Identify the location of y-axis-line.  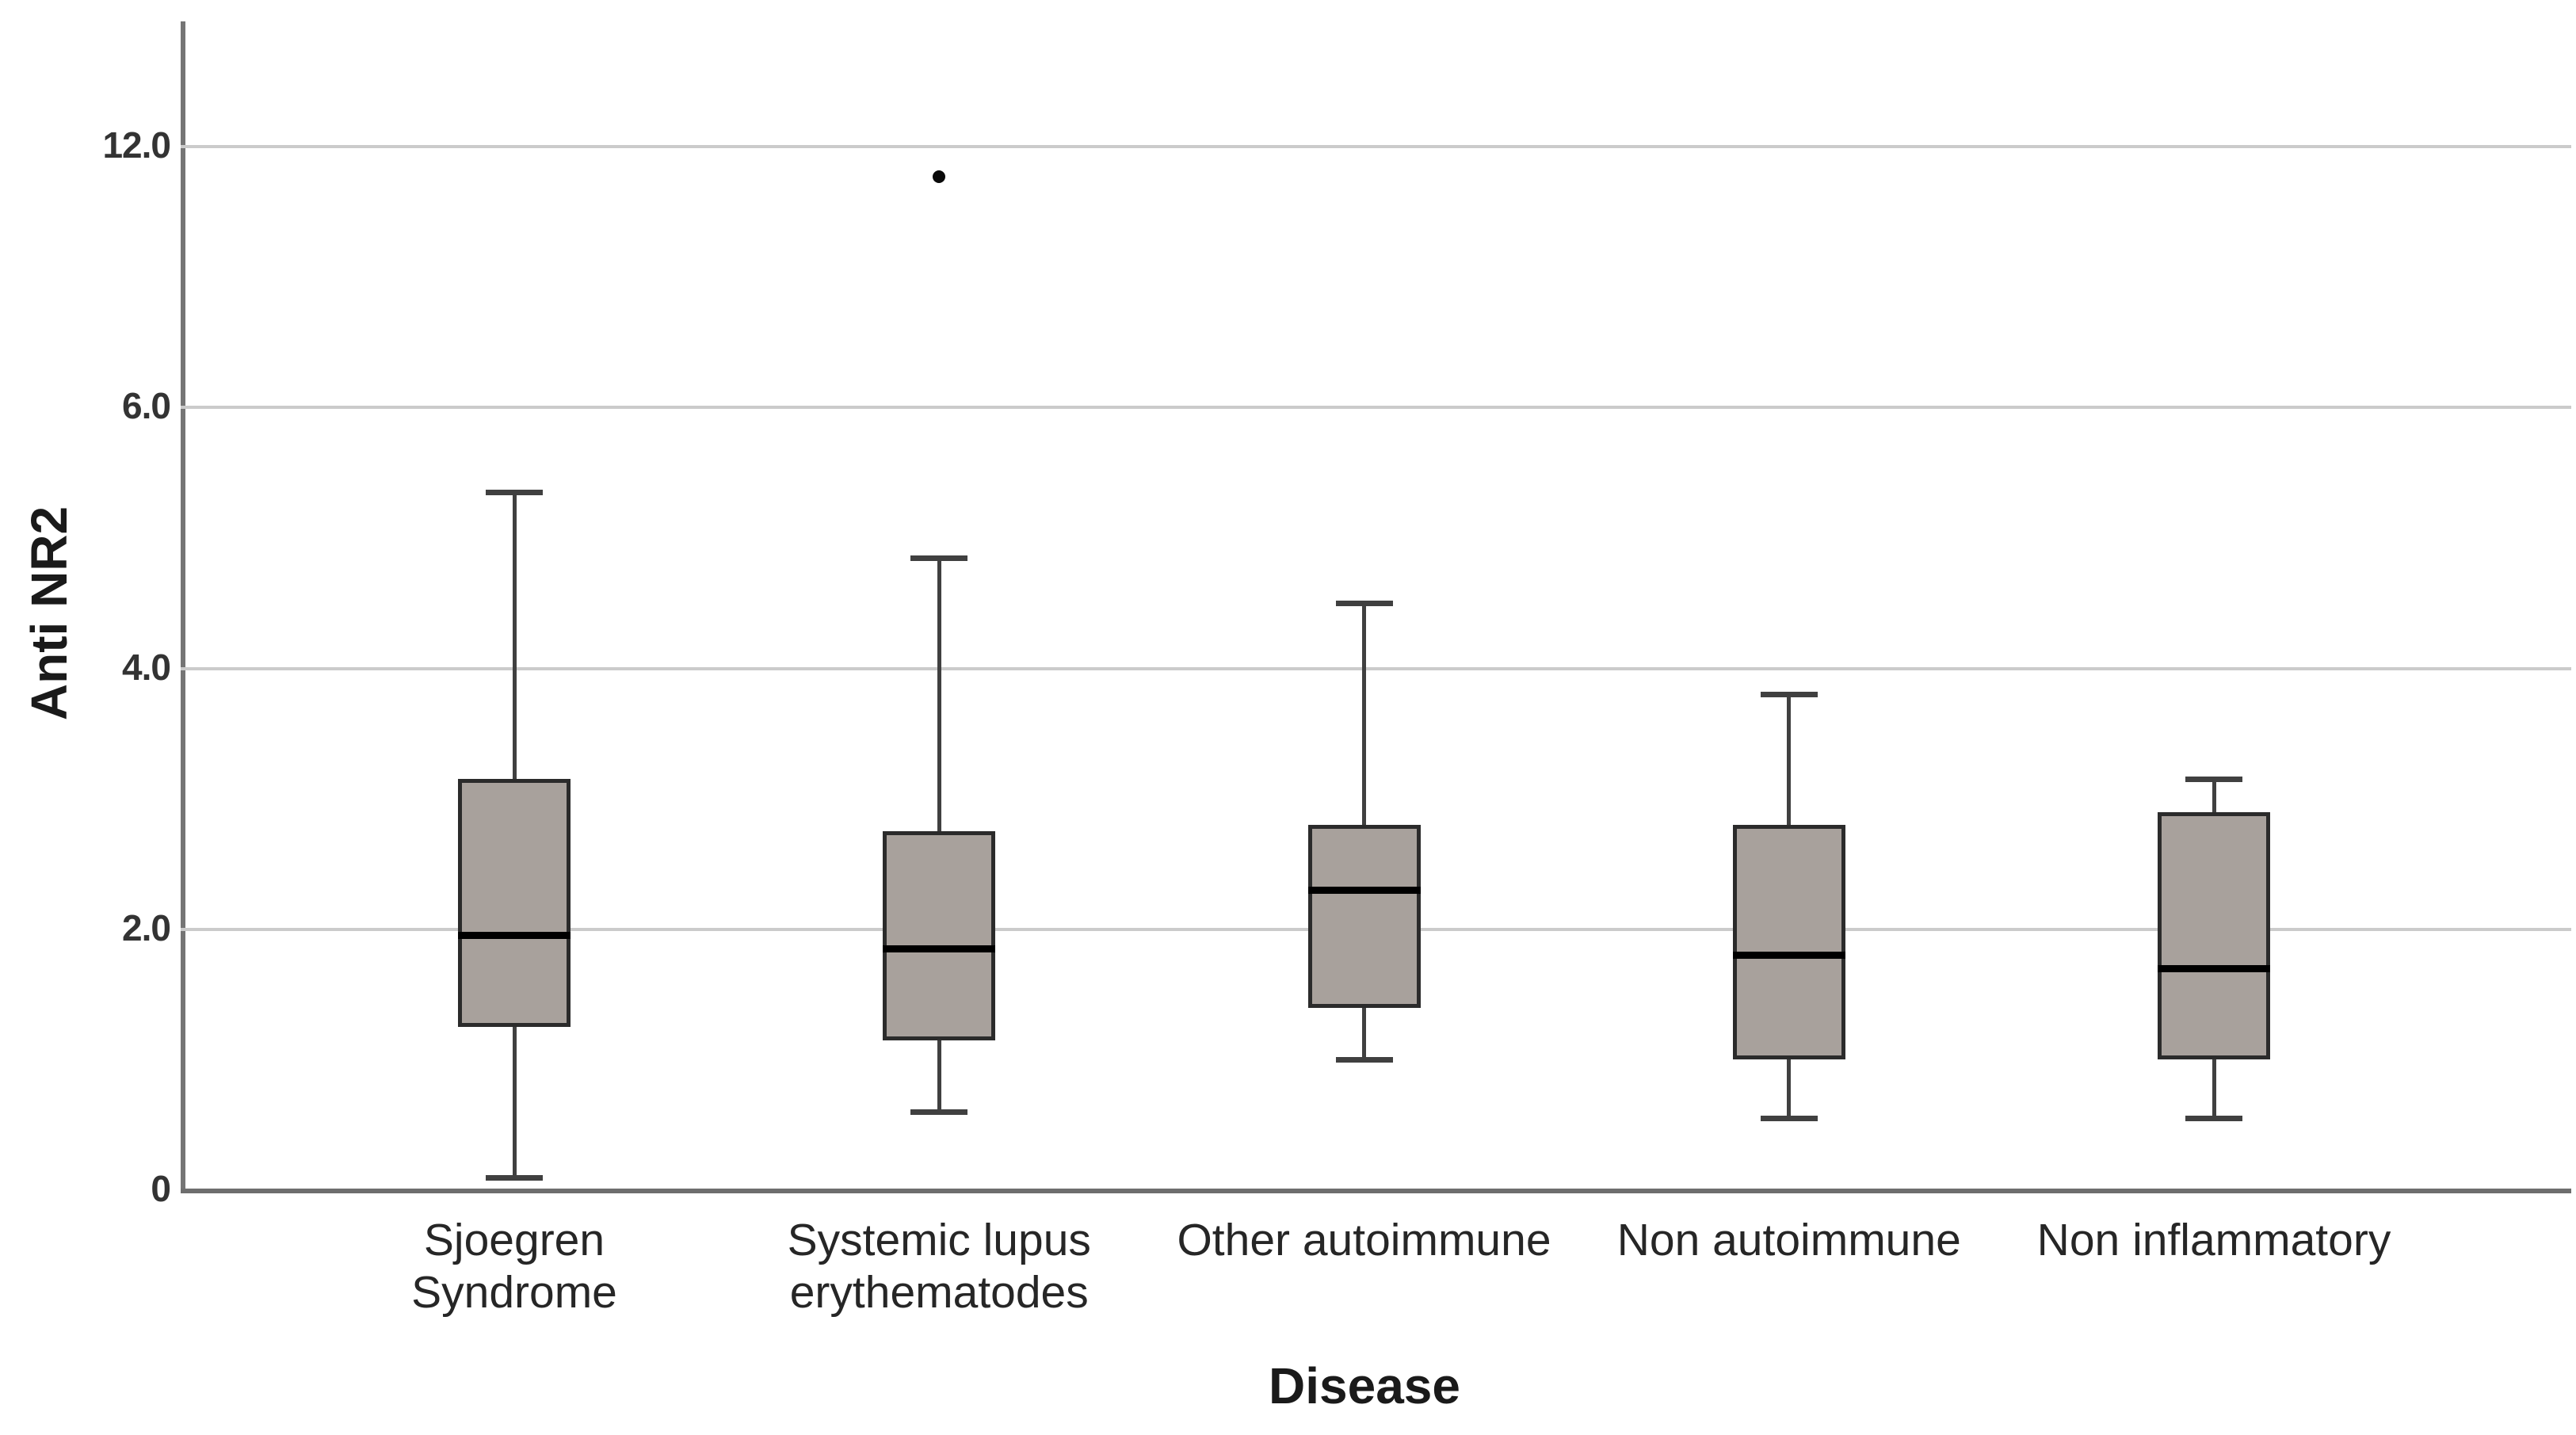
(183, 607).